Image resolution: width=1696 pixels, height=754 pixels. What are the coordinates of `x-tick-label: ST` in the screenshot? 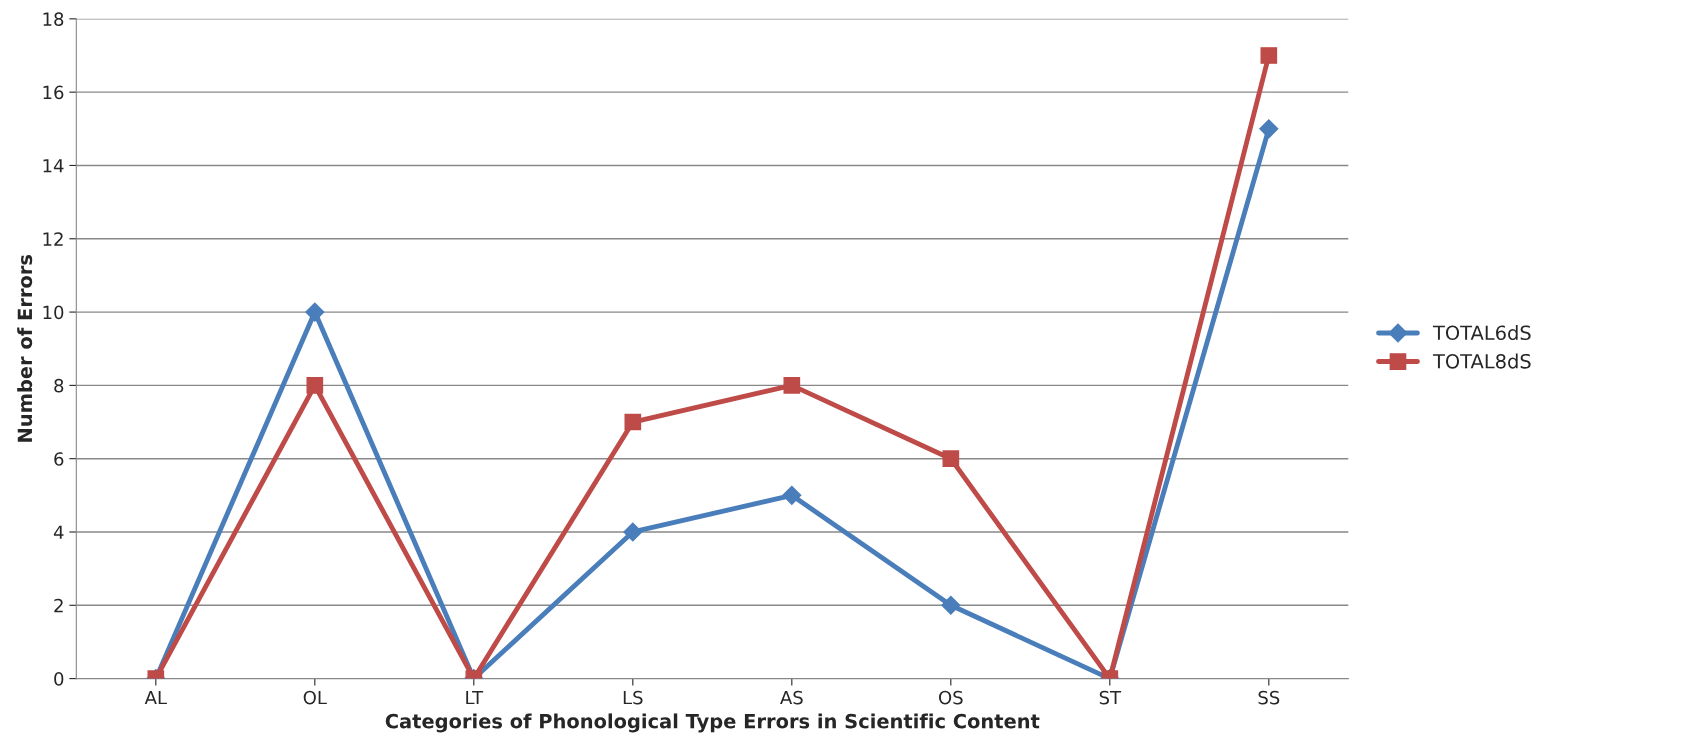 It's located at (1110, 697).